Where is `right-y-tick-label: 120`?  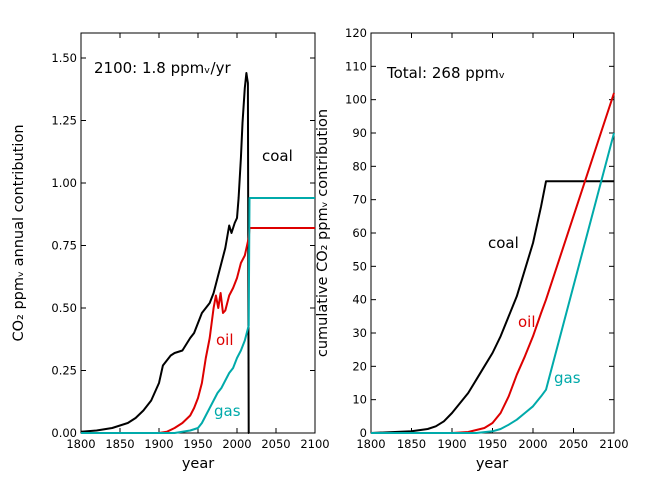 right-y-tick-label: 120 is located at coordinates (356, 33).